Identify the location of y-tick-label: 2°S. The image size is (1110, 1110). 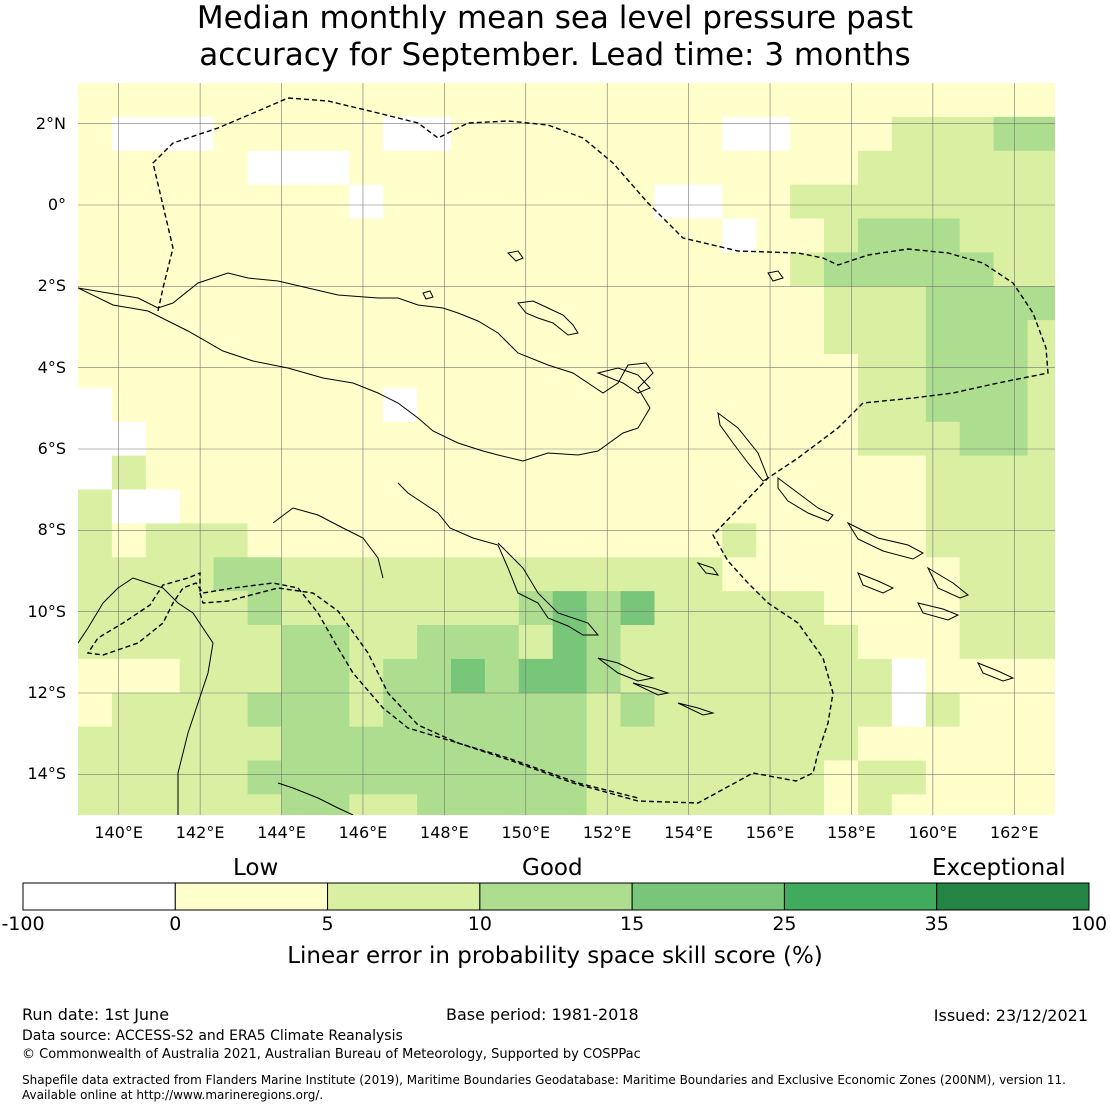
(51, 286).